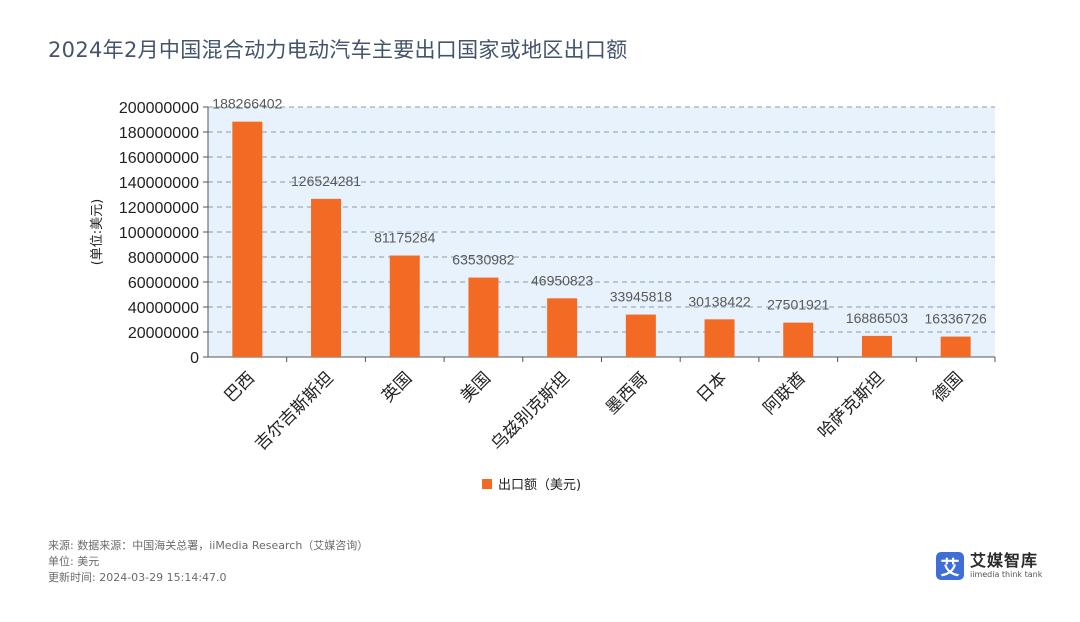  What do you see at coordinates (74, 561) in the screenshot?
I see `unit-note: 单位: 美元` at bounding box center [74, 561].